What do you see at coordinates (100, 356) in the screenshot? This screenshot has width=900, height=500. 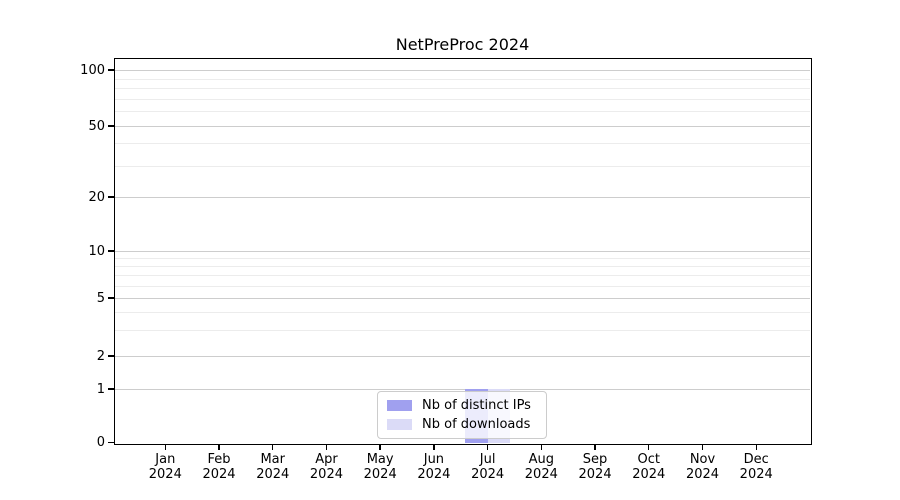 I see `y-tick-label: 2` at bounding box center [100, 356].